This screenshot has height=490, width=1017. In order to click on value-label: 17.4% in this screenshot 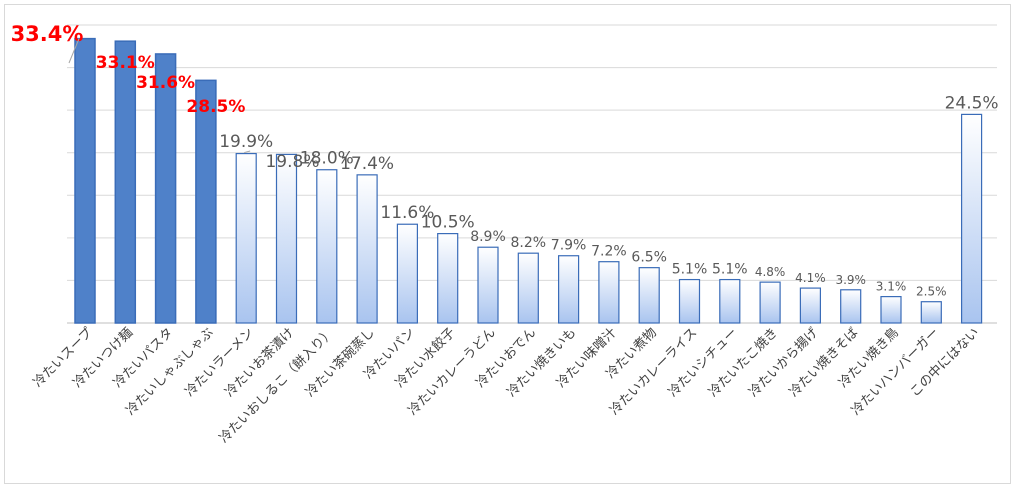, I will do `click(367, 164)`.